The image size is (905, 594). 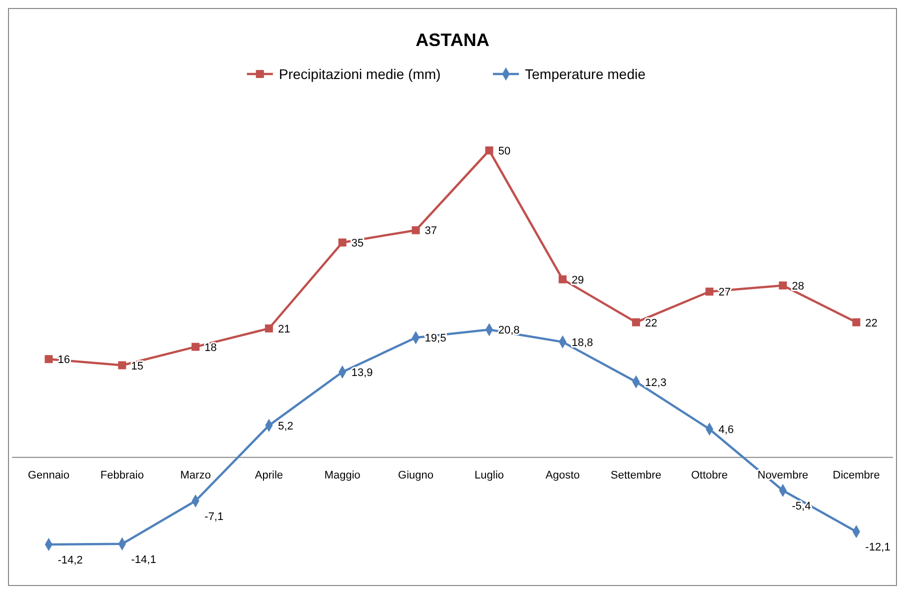 What do you see at coordinates (431, 231) in the screenshot?
I see `data-label: 37` at bounding box center [431, 231].